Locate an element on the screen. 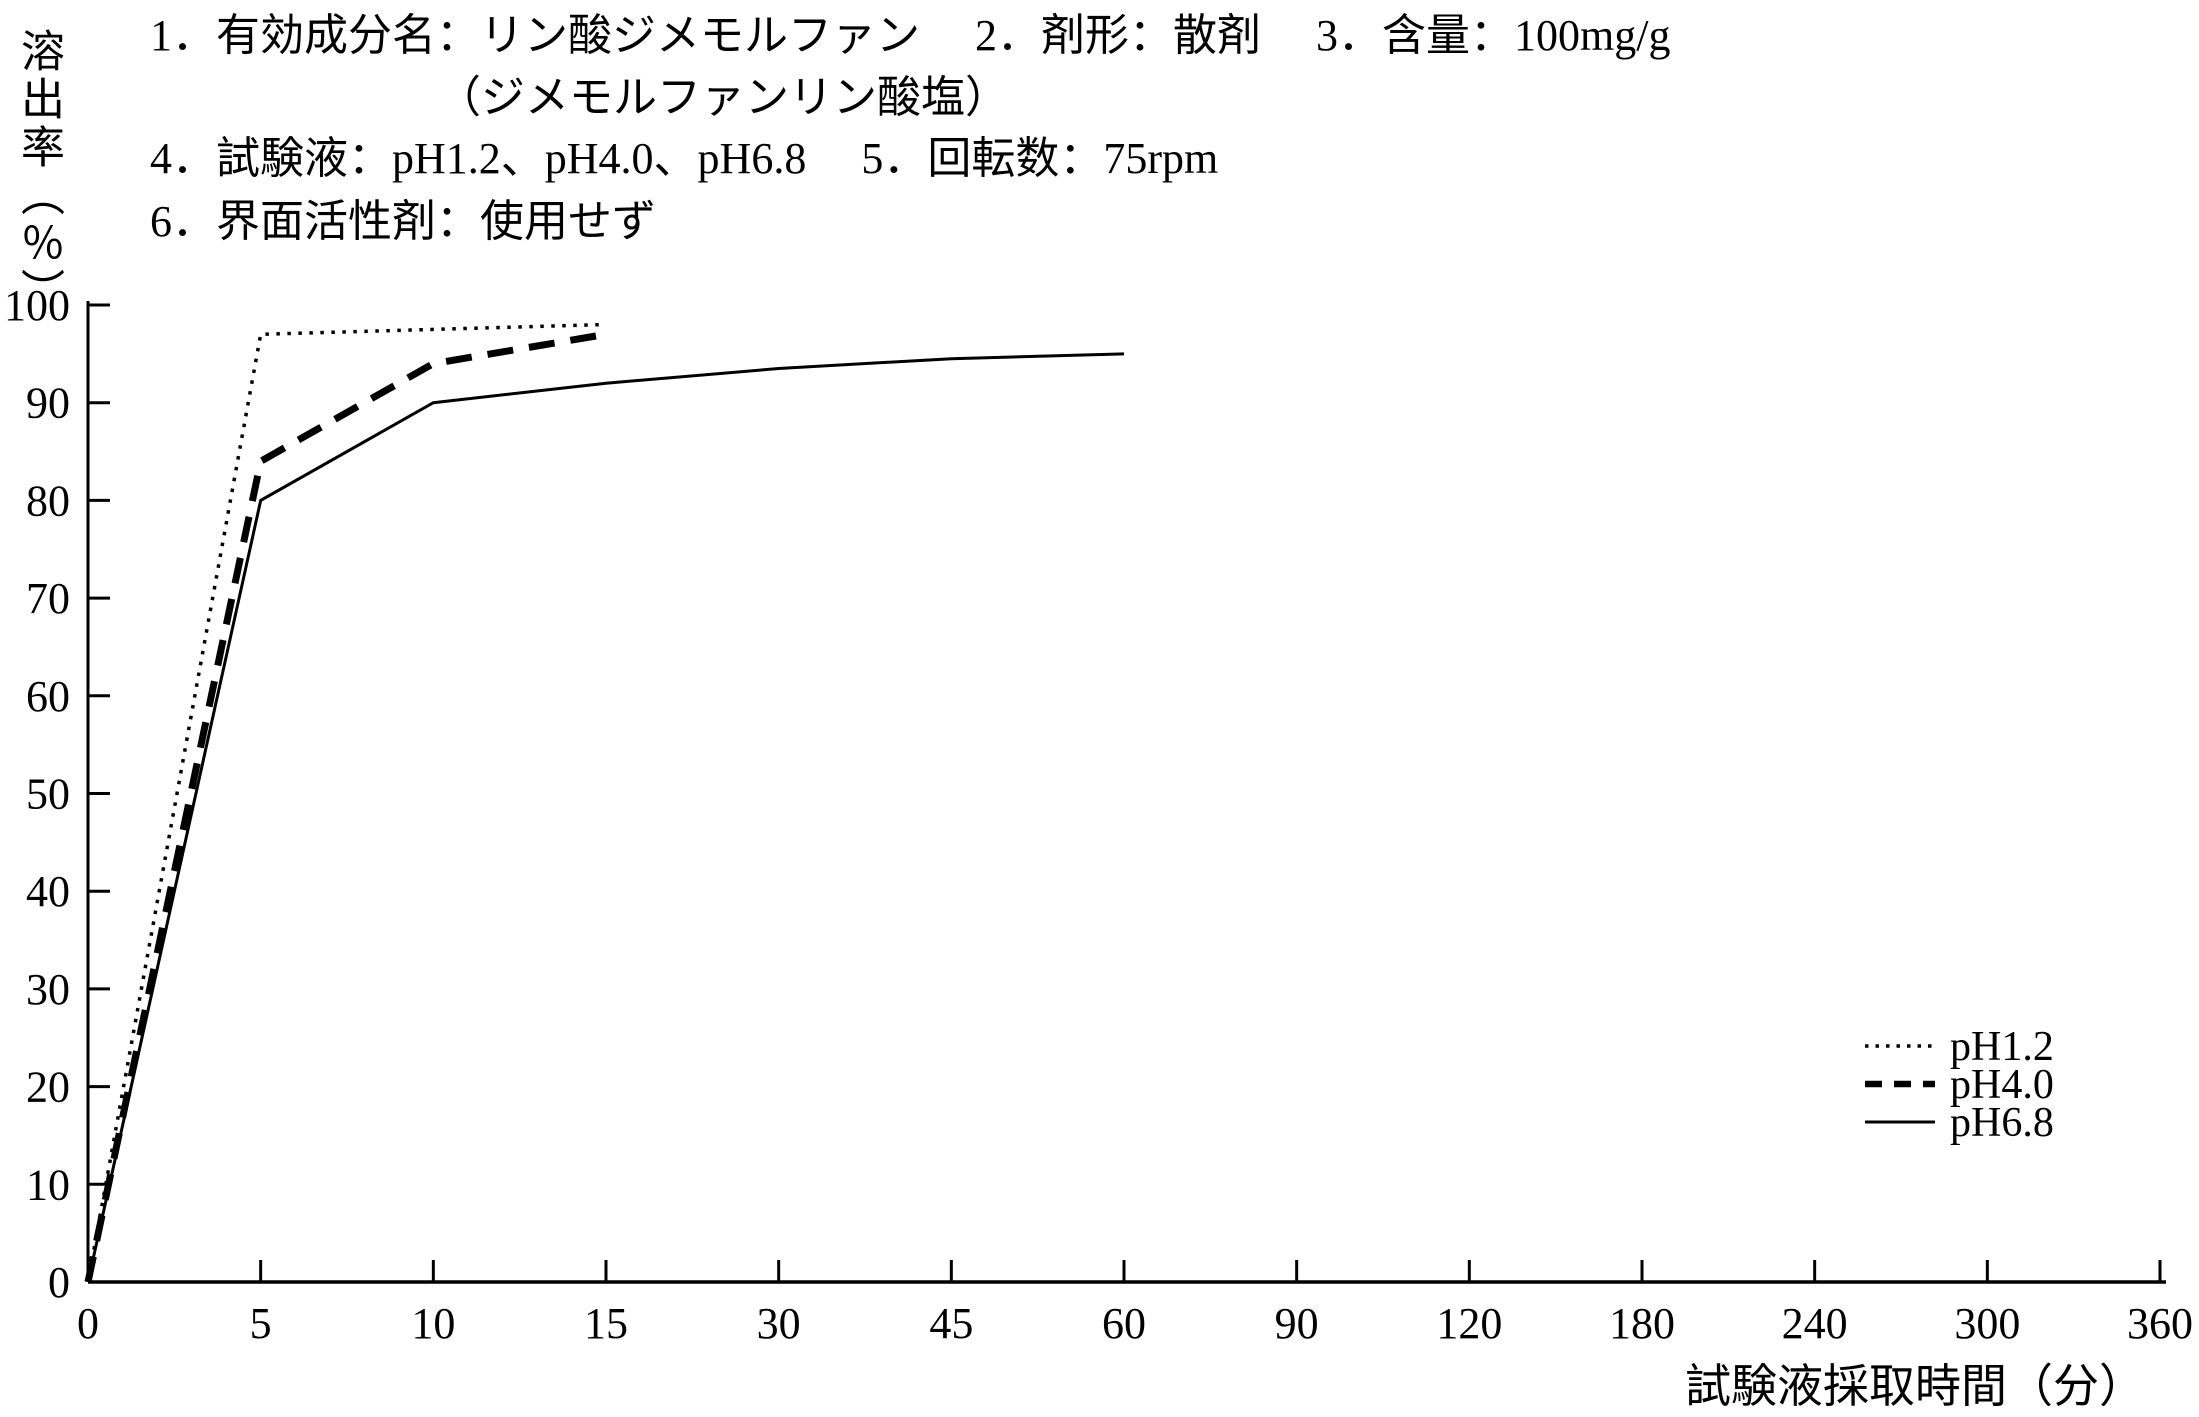 This screenshot has width=2199, height=1417. y-tick-label: 50 is located at coordinates (48, 794).